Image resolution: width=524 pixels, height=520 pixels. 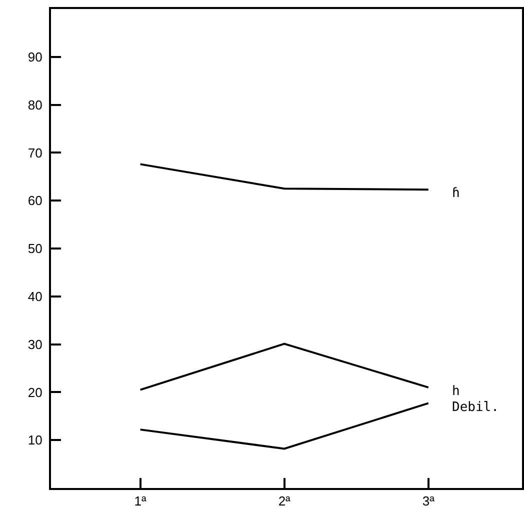 What do you see at coordinates (140, 501) in the screenshot?
I see `x-tick-label: 1ª` at bounding box center [140, 501].